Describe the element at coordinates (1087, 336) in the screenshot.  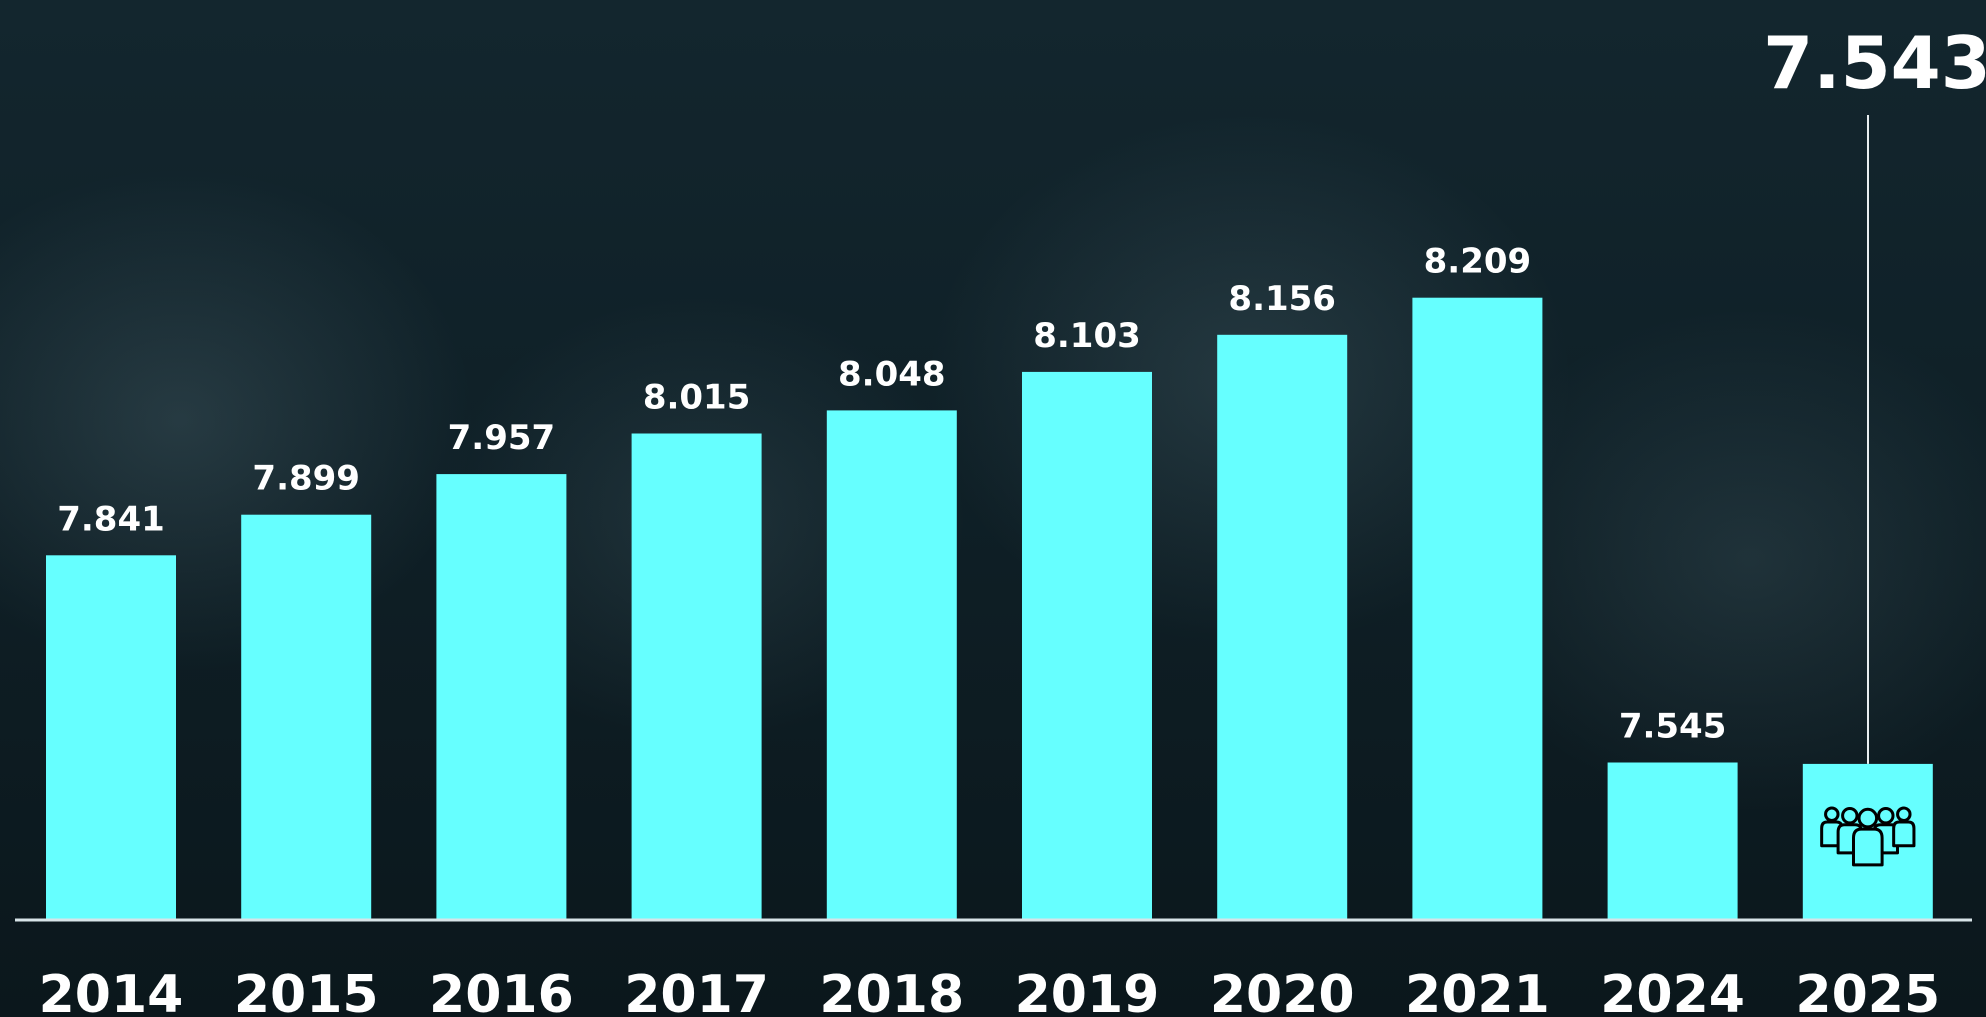
I see `value-label-2019: 8.103` at that location.